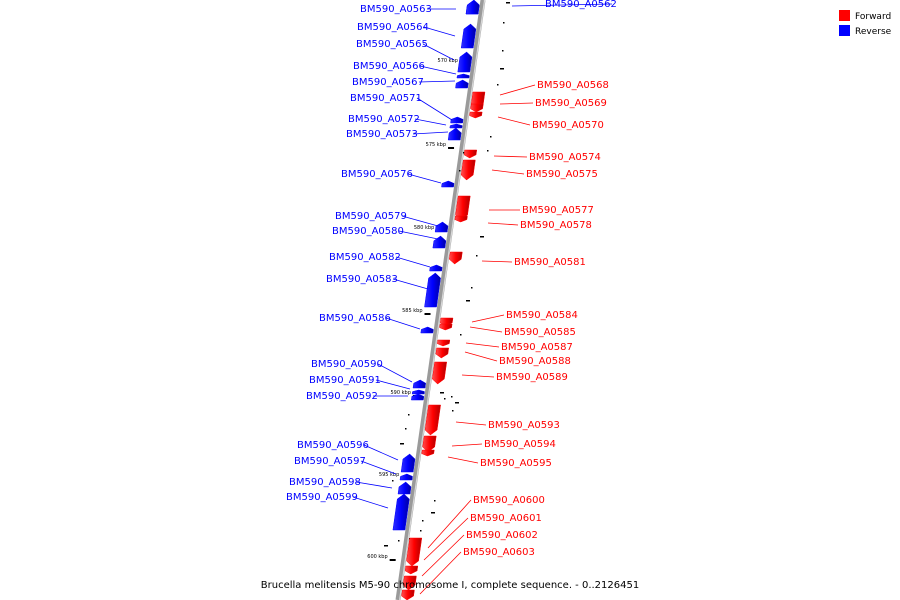  Describe the element at coordinates (537, 347) in the screenshot. I see `gene-label-bm590_a0587: BM590_A0587` at that location.